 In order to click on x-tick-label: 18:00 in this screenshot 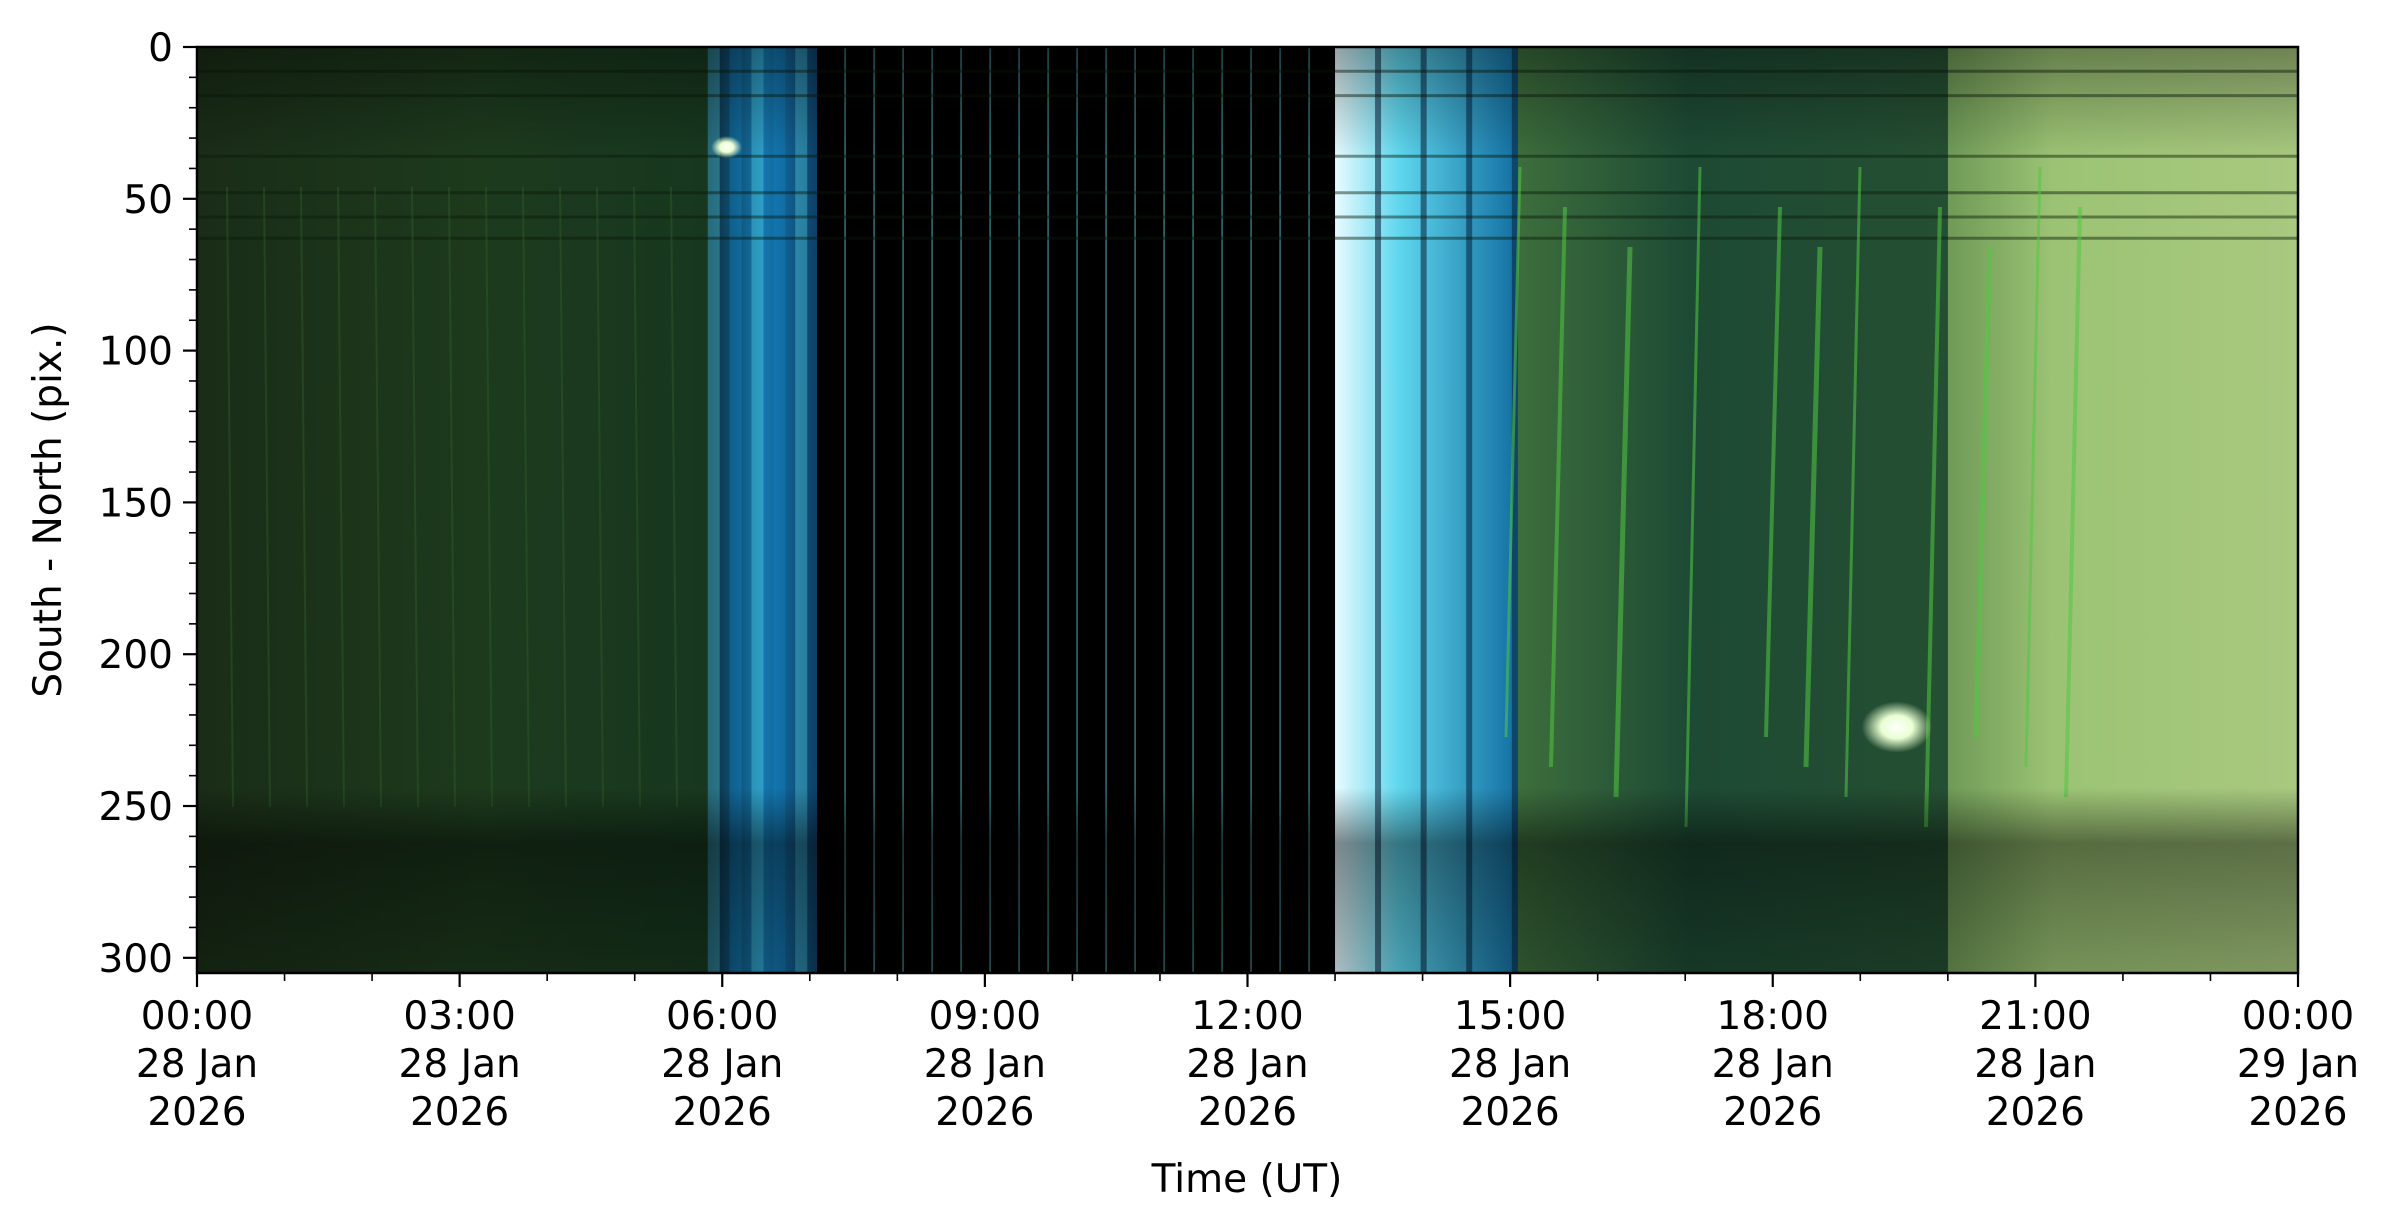, I will do `click(1773, 1016)`.